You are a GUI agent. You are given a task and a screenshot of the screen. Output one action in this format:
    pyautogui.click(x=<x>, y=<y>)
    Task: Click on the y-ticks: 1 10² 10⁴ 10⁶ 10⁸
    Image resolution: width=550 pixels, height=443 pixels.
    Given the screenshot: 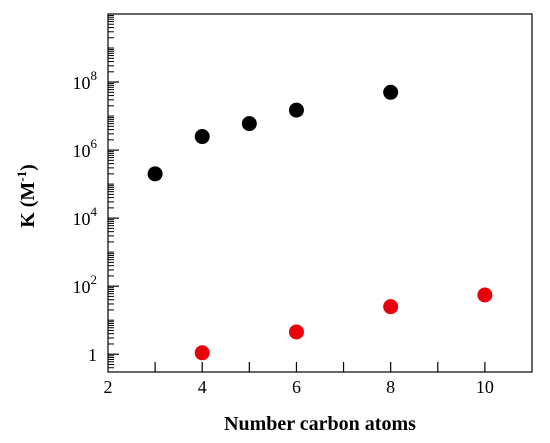 What is the action you would take?
    pyautogui.click(x=96, y=216)
    